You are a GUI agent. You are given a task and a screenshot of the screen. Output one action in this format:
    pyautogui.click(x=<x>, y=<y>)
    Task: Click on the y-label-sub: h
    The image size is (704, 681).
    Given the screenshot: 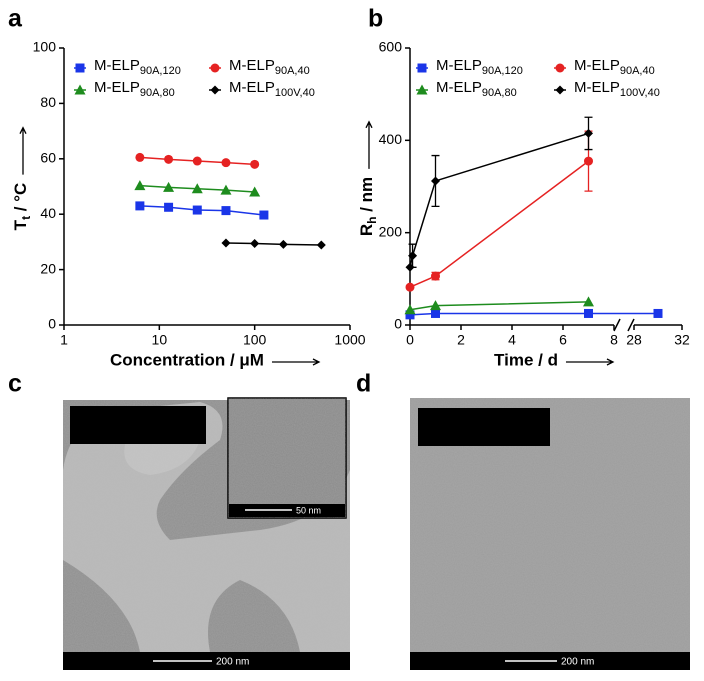 What is the action you would take?
    pyautogui.click(x=372, y=220)
    